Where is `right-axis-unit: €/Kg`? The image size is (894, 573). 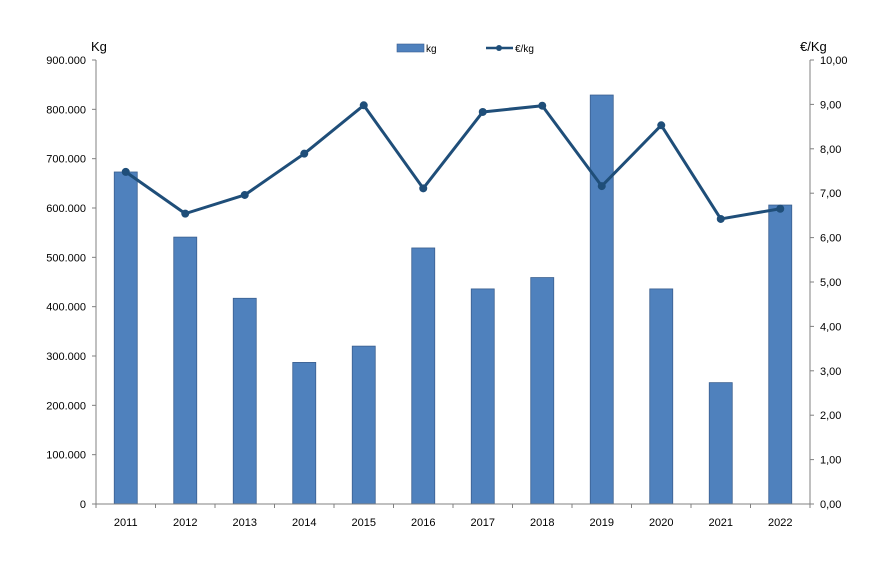 right-axis-unit: €/Kg is located at coordinates (813, 46).